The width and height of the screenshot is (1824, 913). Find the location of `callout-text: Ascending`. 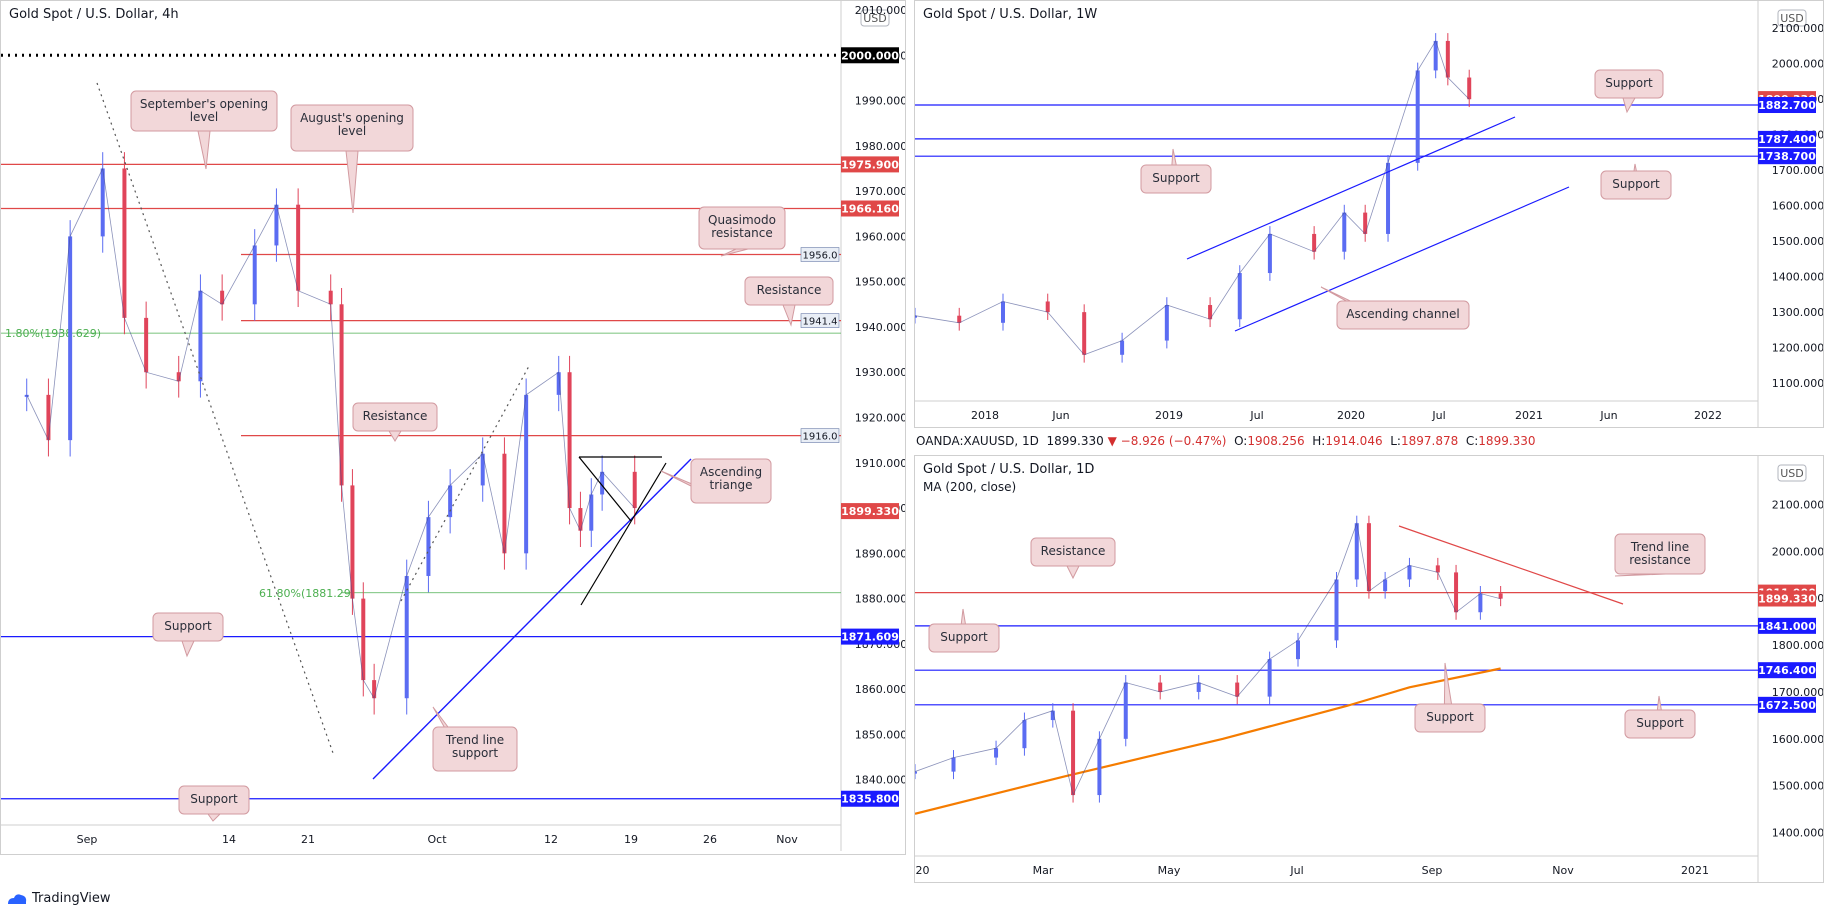

callout-text: Ascending is located at coordinates (731, 472).